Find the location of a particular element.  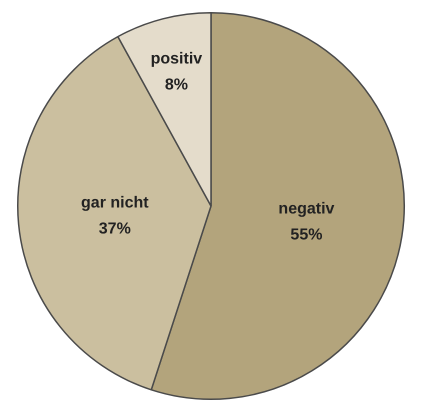

data-label: 37% is located at coordinates (114, 229).